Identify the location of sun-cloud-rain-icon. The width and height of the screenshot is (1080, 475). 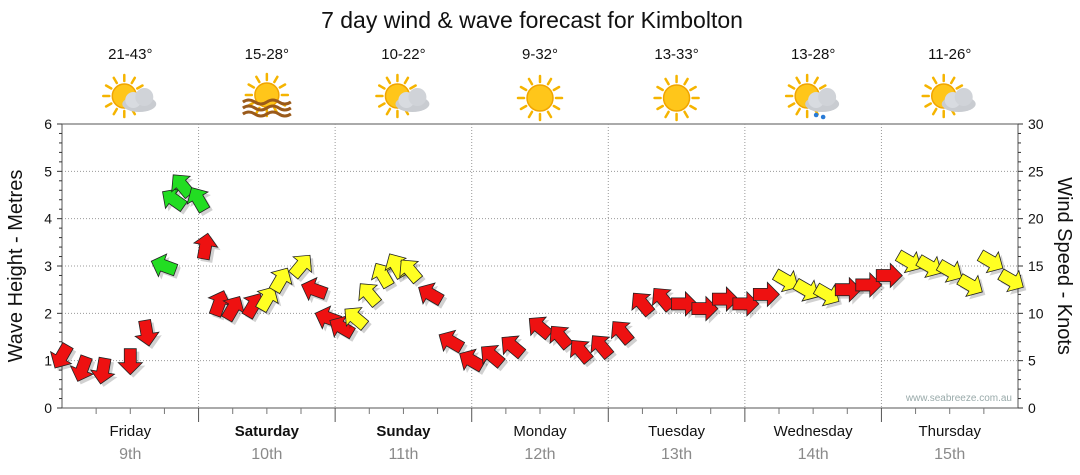
(812, 96).